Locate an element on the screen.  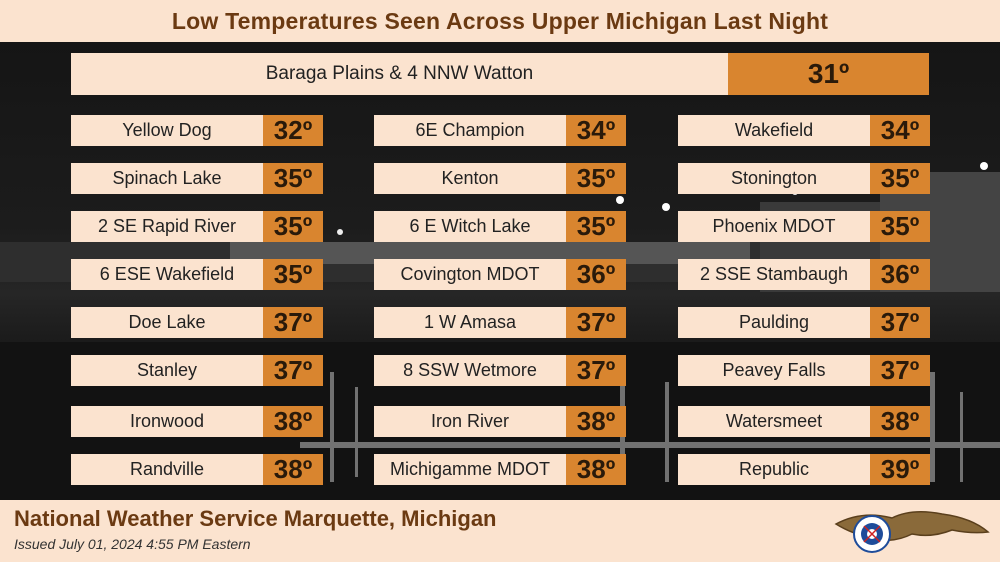
station-row: 2 SSE Stambaugh 36º is located at coordinates (804, 274).